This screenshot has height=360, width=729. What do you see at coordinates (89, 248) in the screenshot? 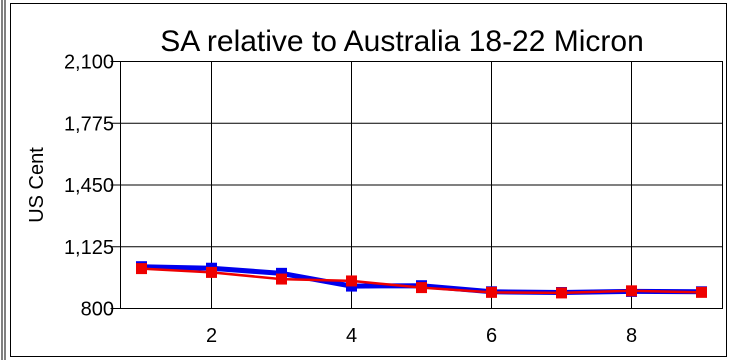
I see `y-tick-label: 1,125` at bounding box center [89, 248].